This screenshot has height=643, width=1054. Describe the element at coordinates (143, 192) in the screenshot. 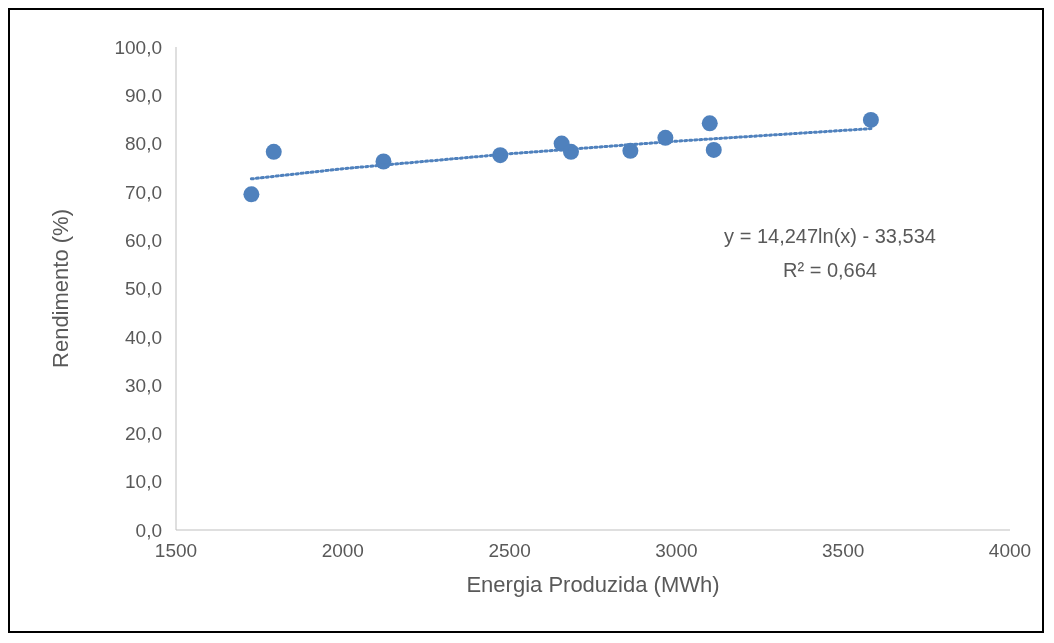

I see `y-tick-label: 70,0` at that location.